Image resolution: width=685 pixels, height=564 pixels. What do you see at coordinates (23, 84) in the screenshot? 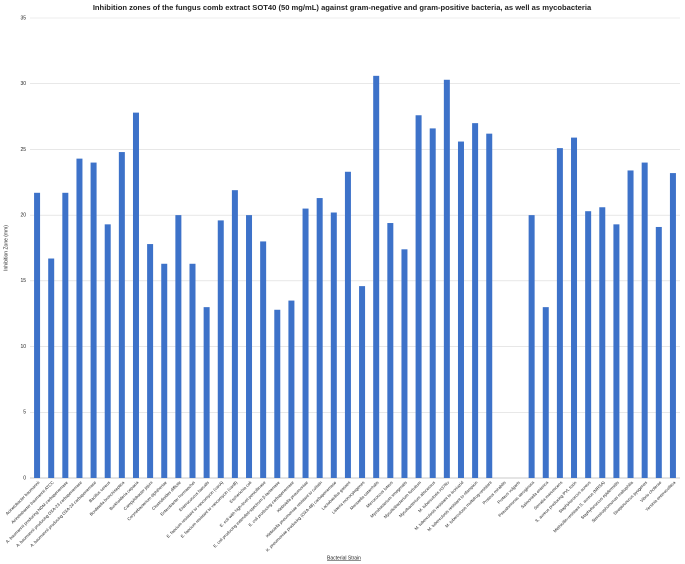
I see `y-tick-label: 30` at bounding box center [23, 84].